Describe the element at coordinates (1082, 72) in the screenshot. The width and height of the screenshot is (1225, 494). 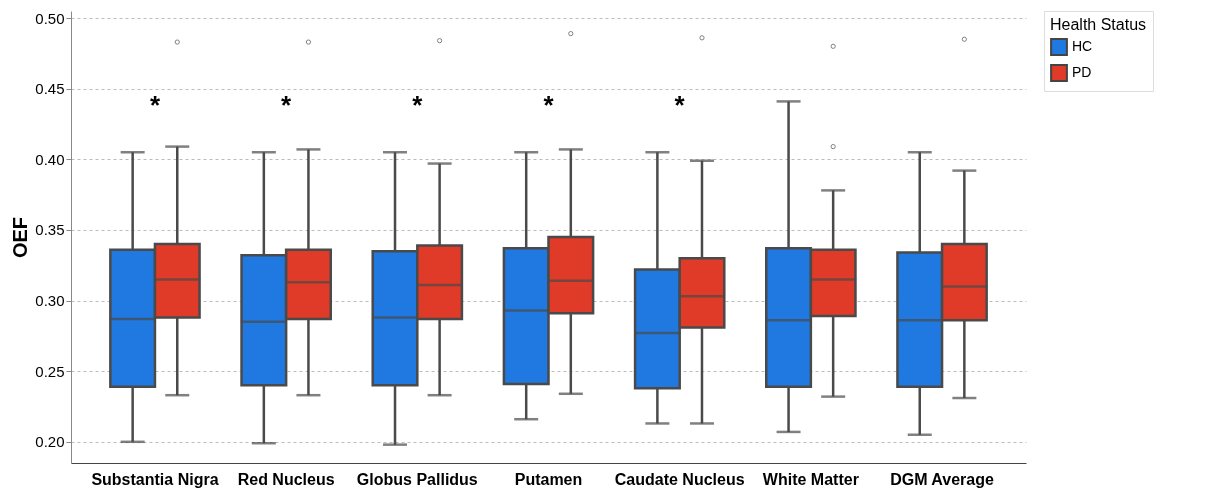
I see `legend-label: PD` at that location.